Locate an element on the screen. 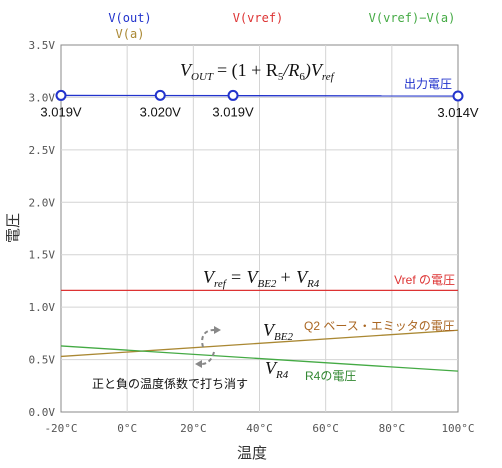 The width and height of the screenshot is (502, 468). svg-text: VBE2 is located at coordinates (278, 331).